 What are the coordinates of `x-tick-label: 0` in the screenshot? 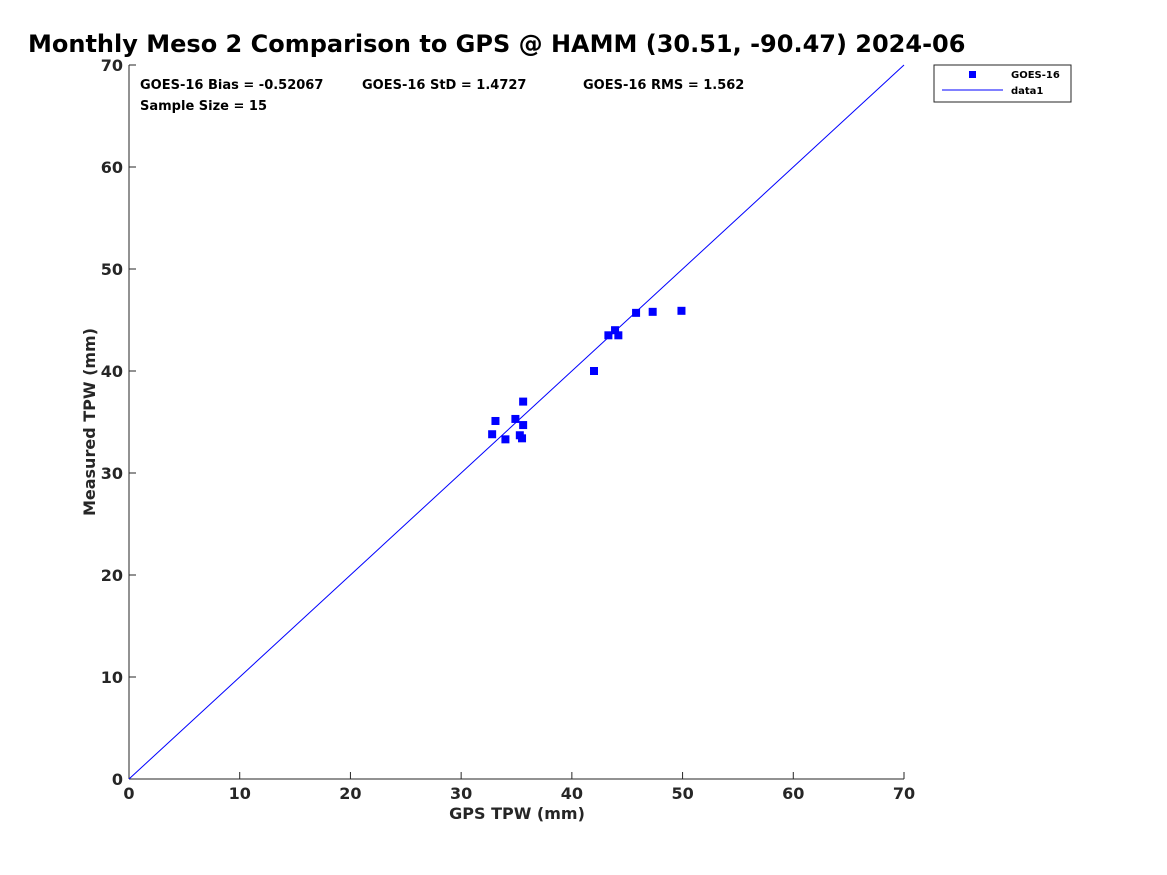 It's located at (128, 793).